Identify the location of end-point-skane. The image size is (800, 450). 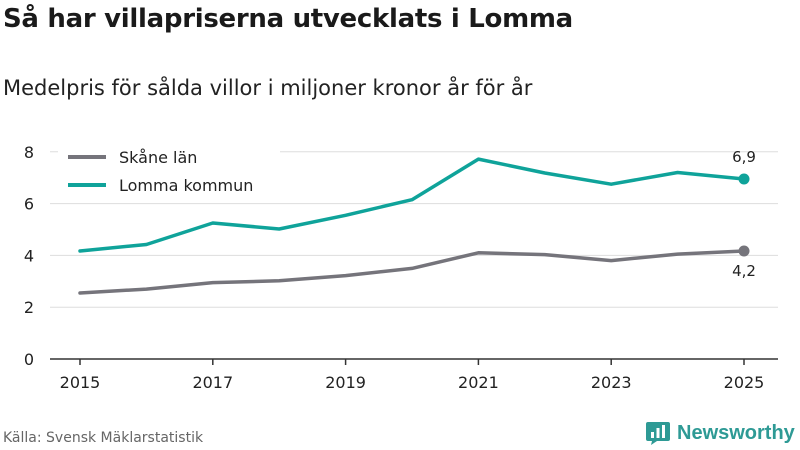
(744, 251).